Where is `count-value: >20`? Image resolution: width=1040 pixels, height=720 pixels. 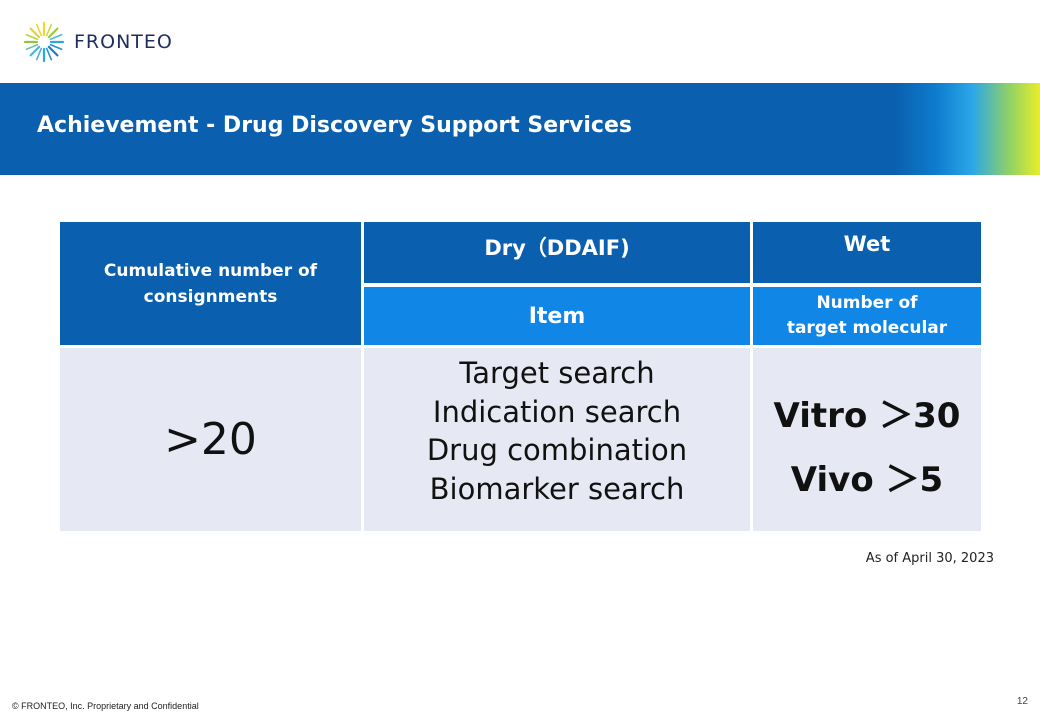
count-value: >20 is located at coordinates (210, 439).